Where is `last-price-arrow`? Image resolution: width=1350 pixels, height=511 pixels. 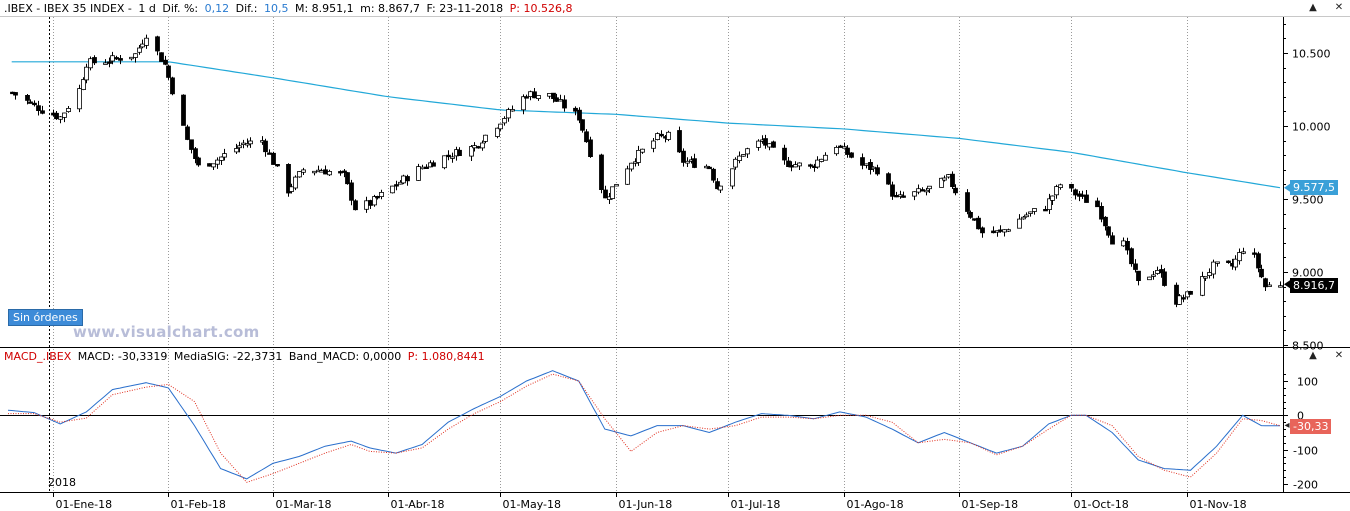 last-price-arrow is located at coordinates (1287, 284).